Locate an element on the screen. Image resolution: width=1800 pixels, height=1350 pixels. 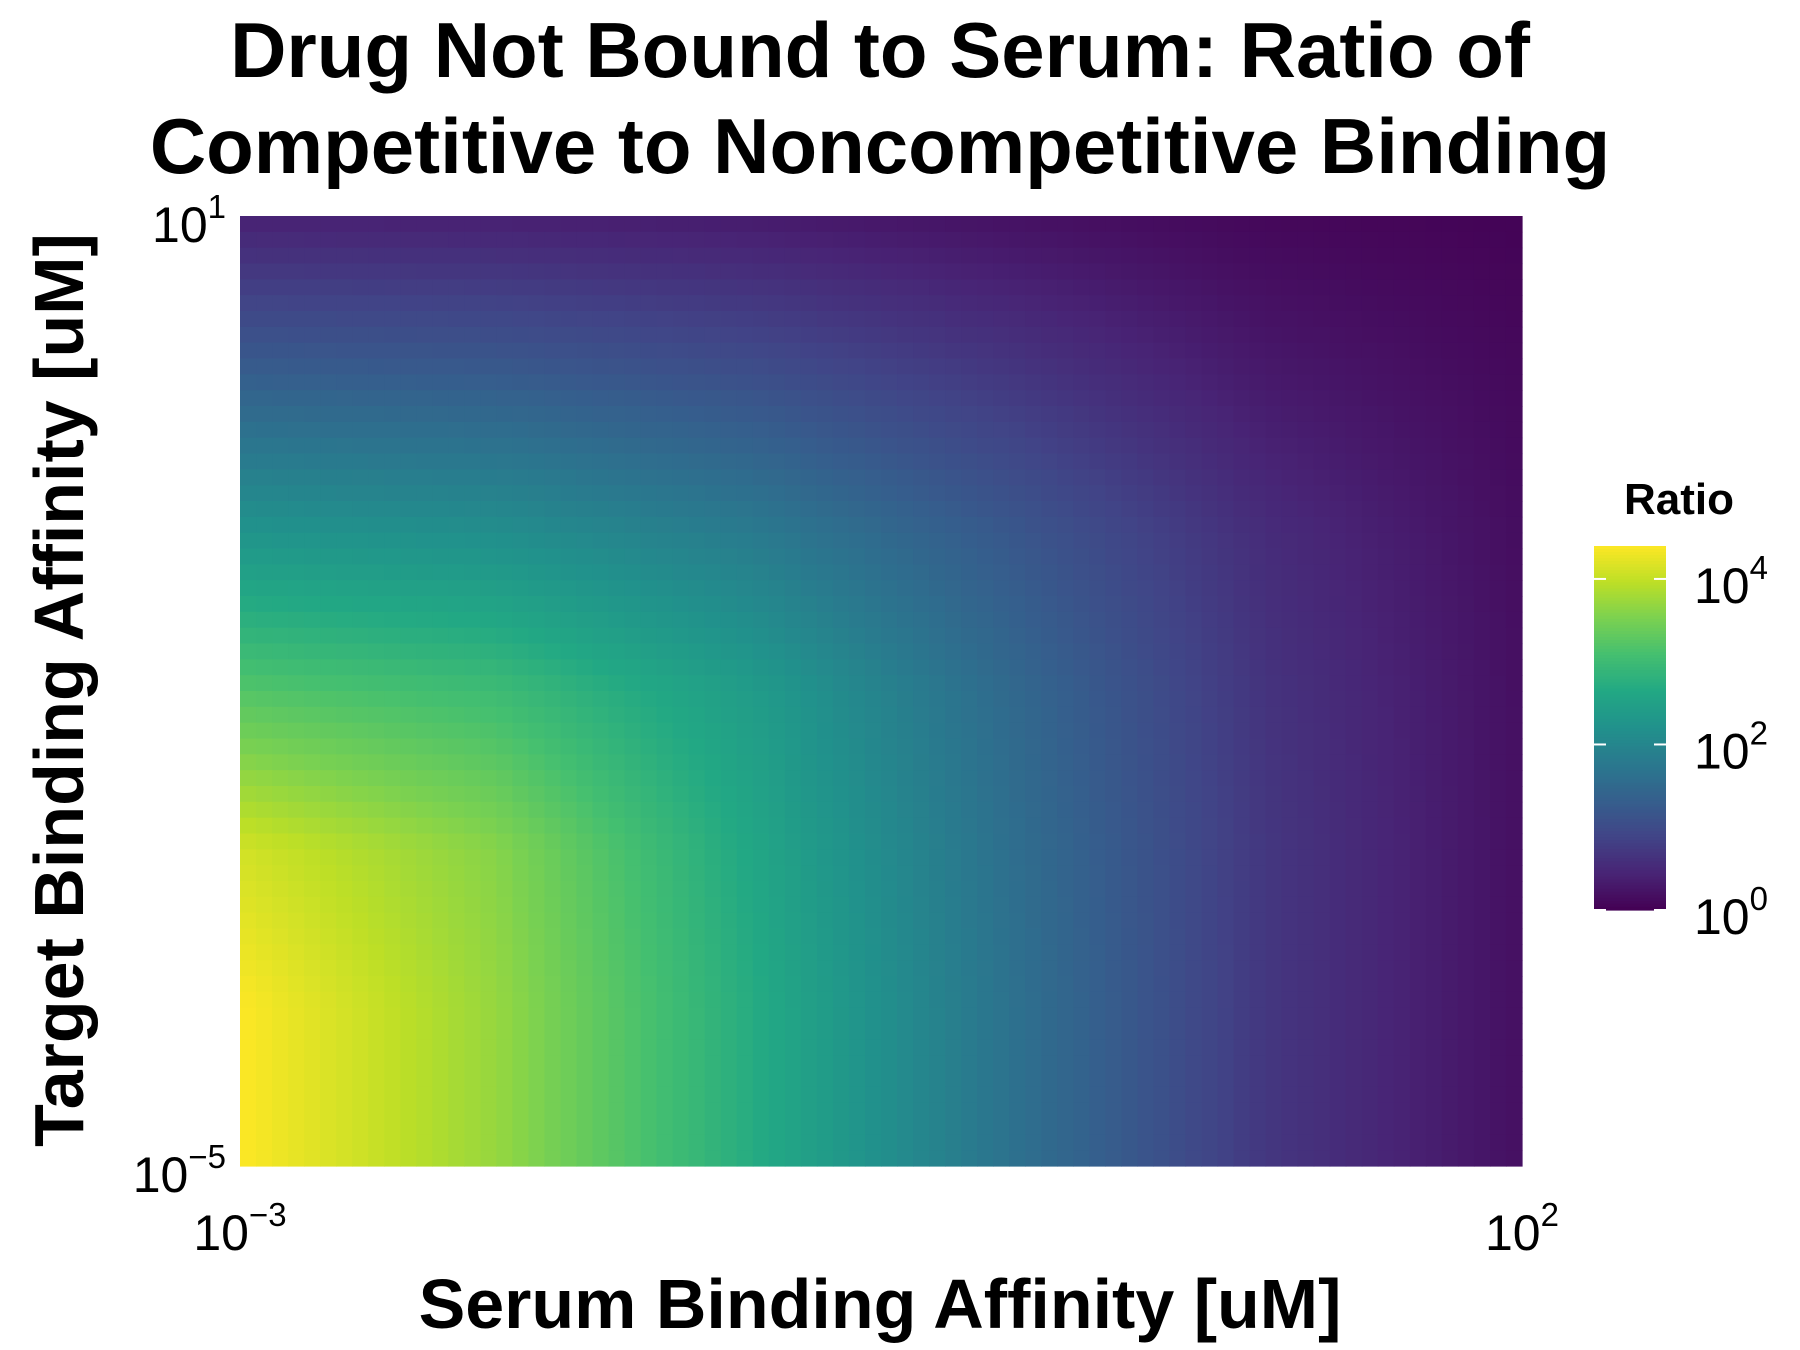
colorbar-step is located at coordinates (1630, 793).